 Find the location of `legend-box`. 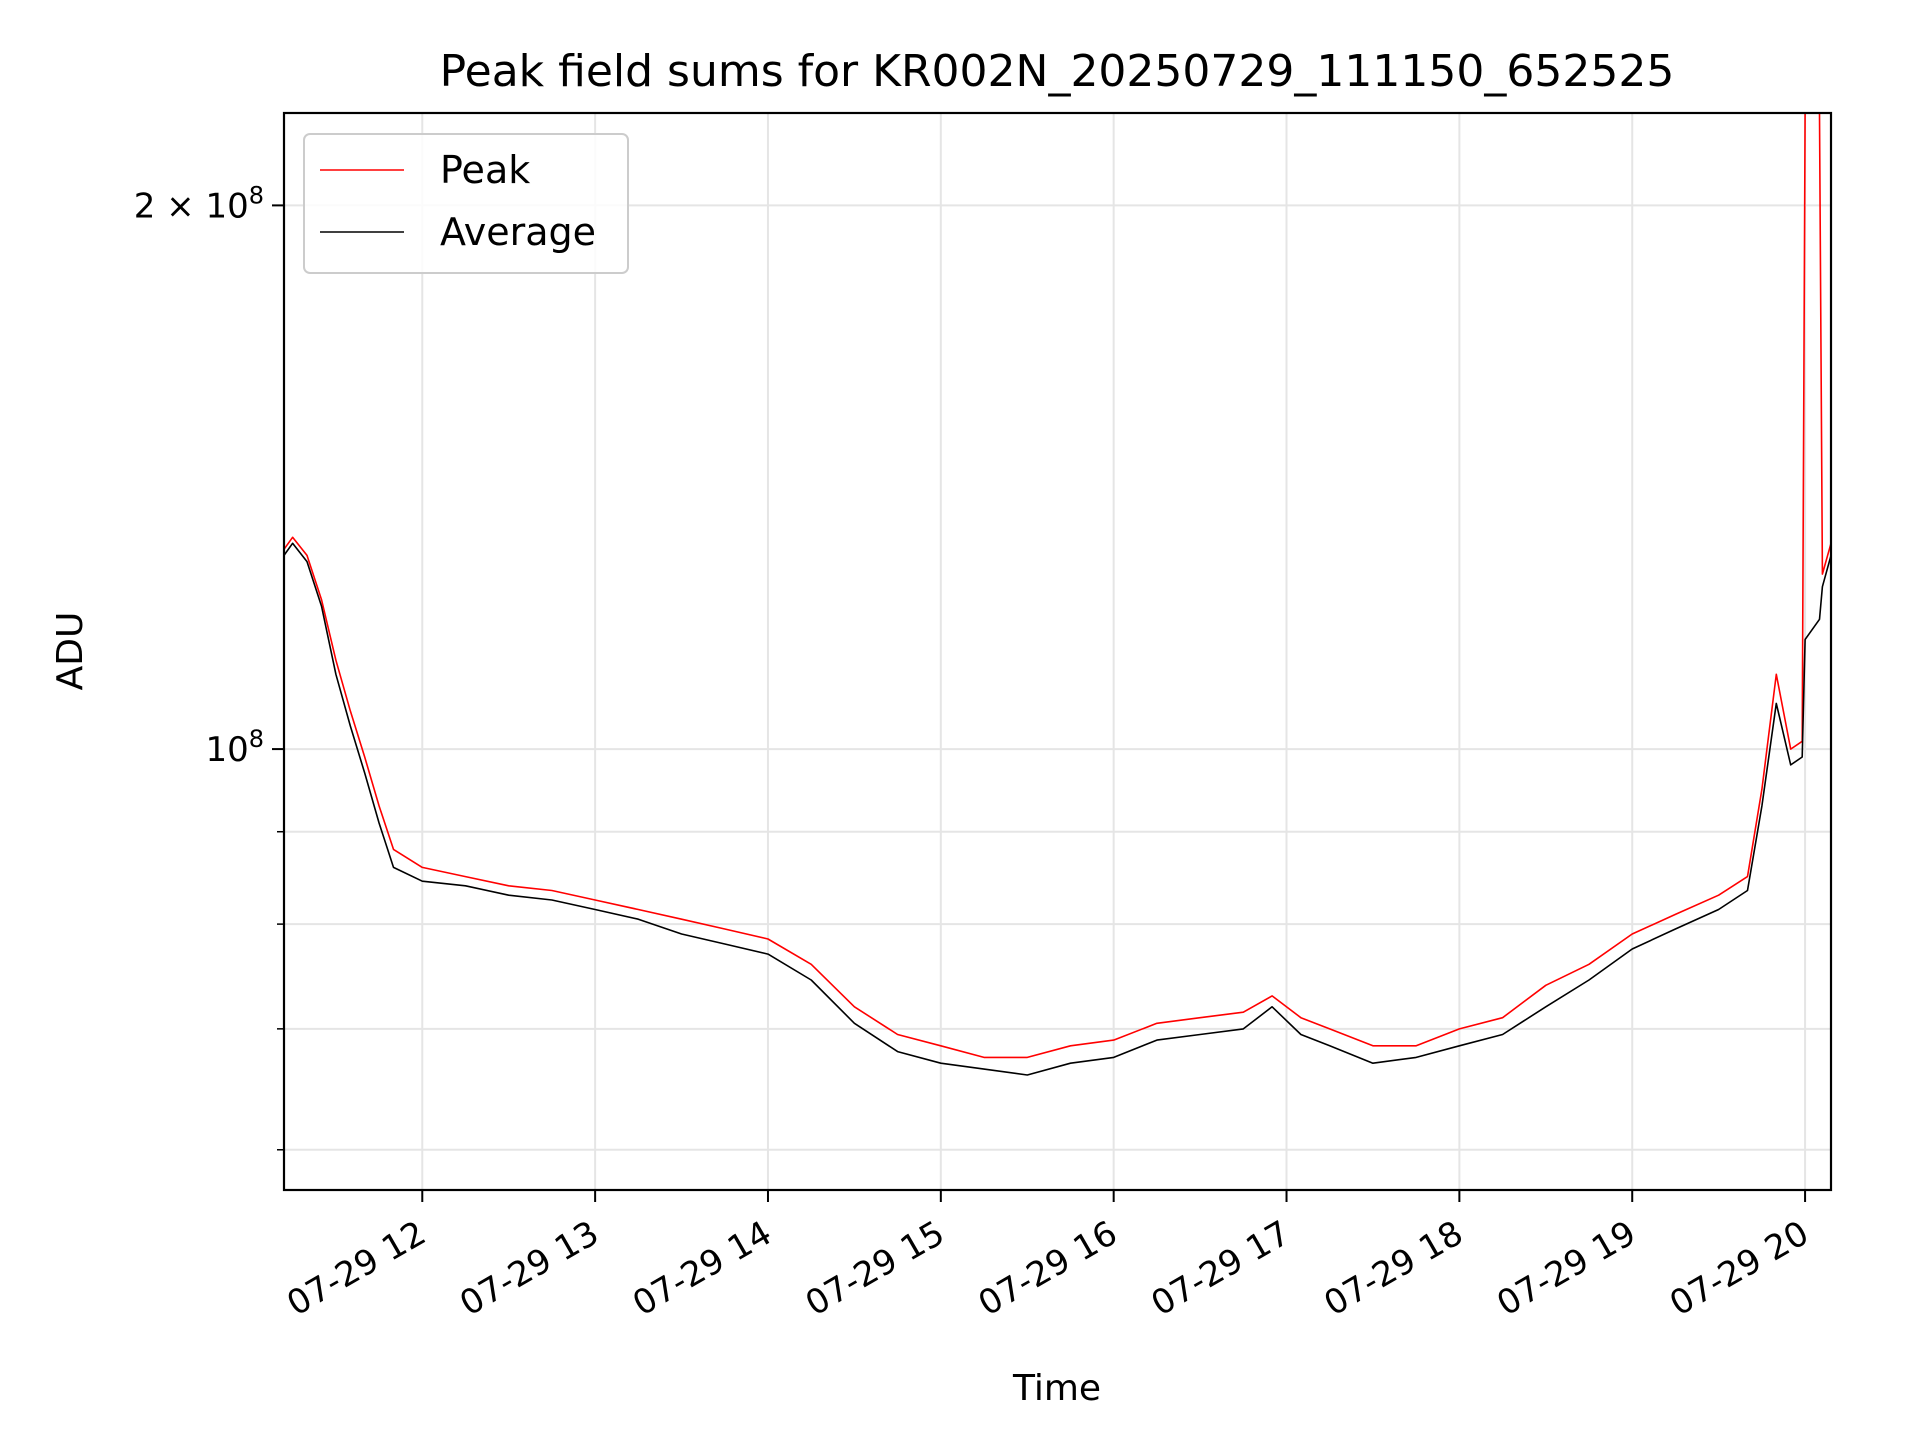

legend-box is located at coordinates (466, 203).